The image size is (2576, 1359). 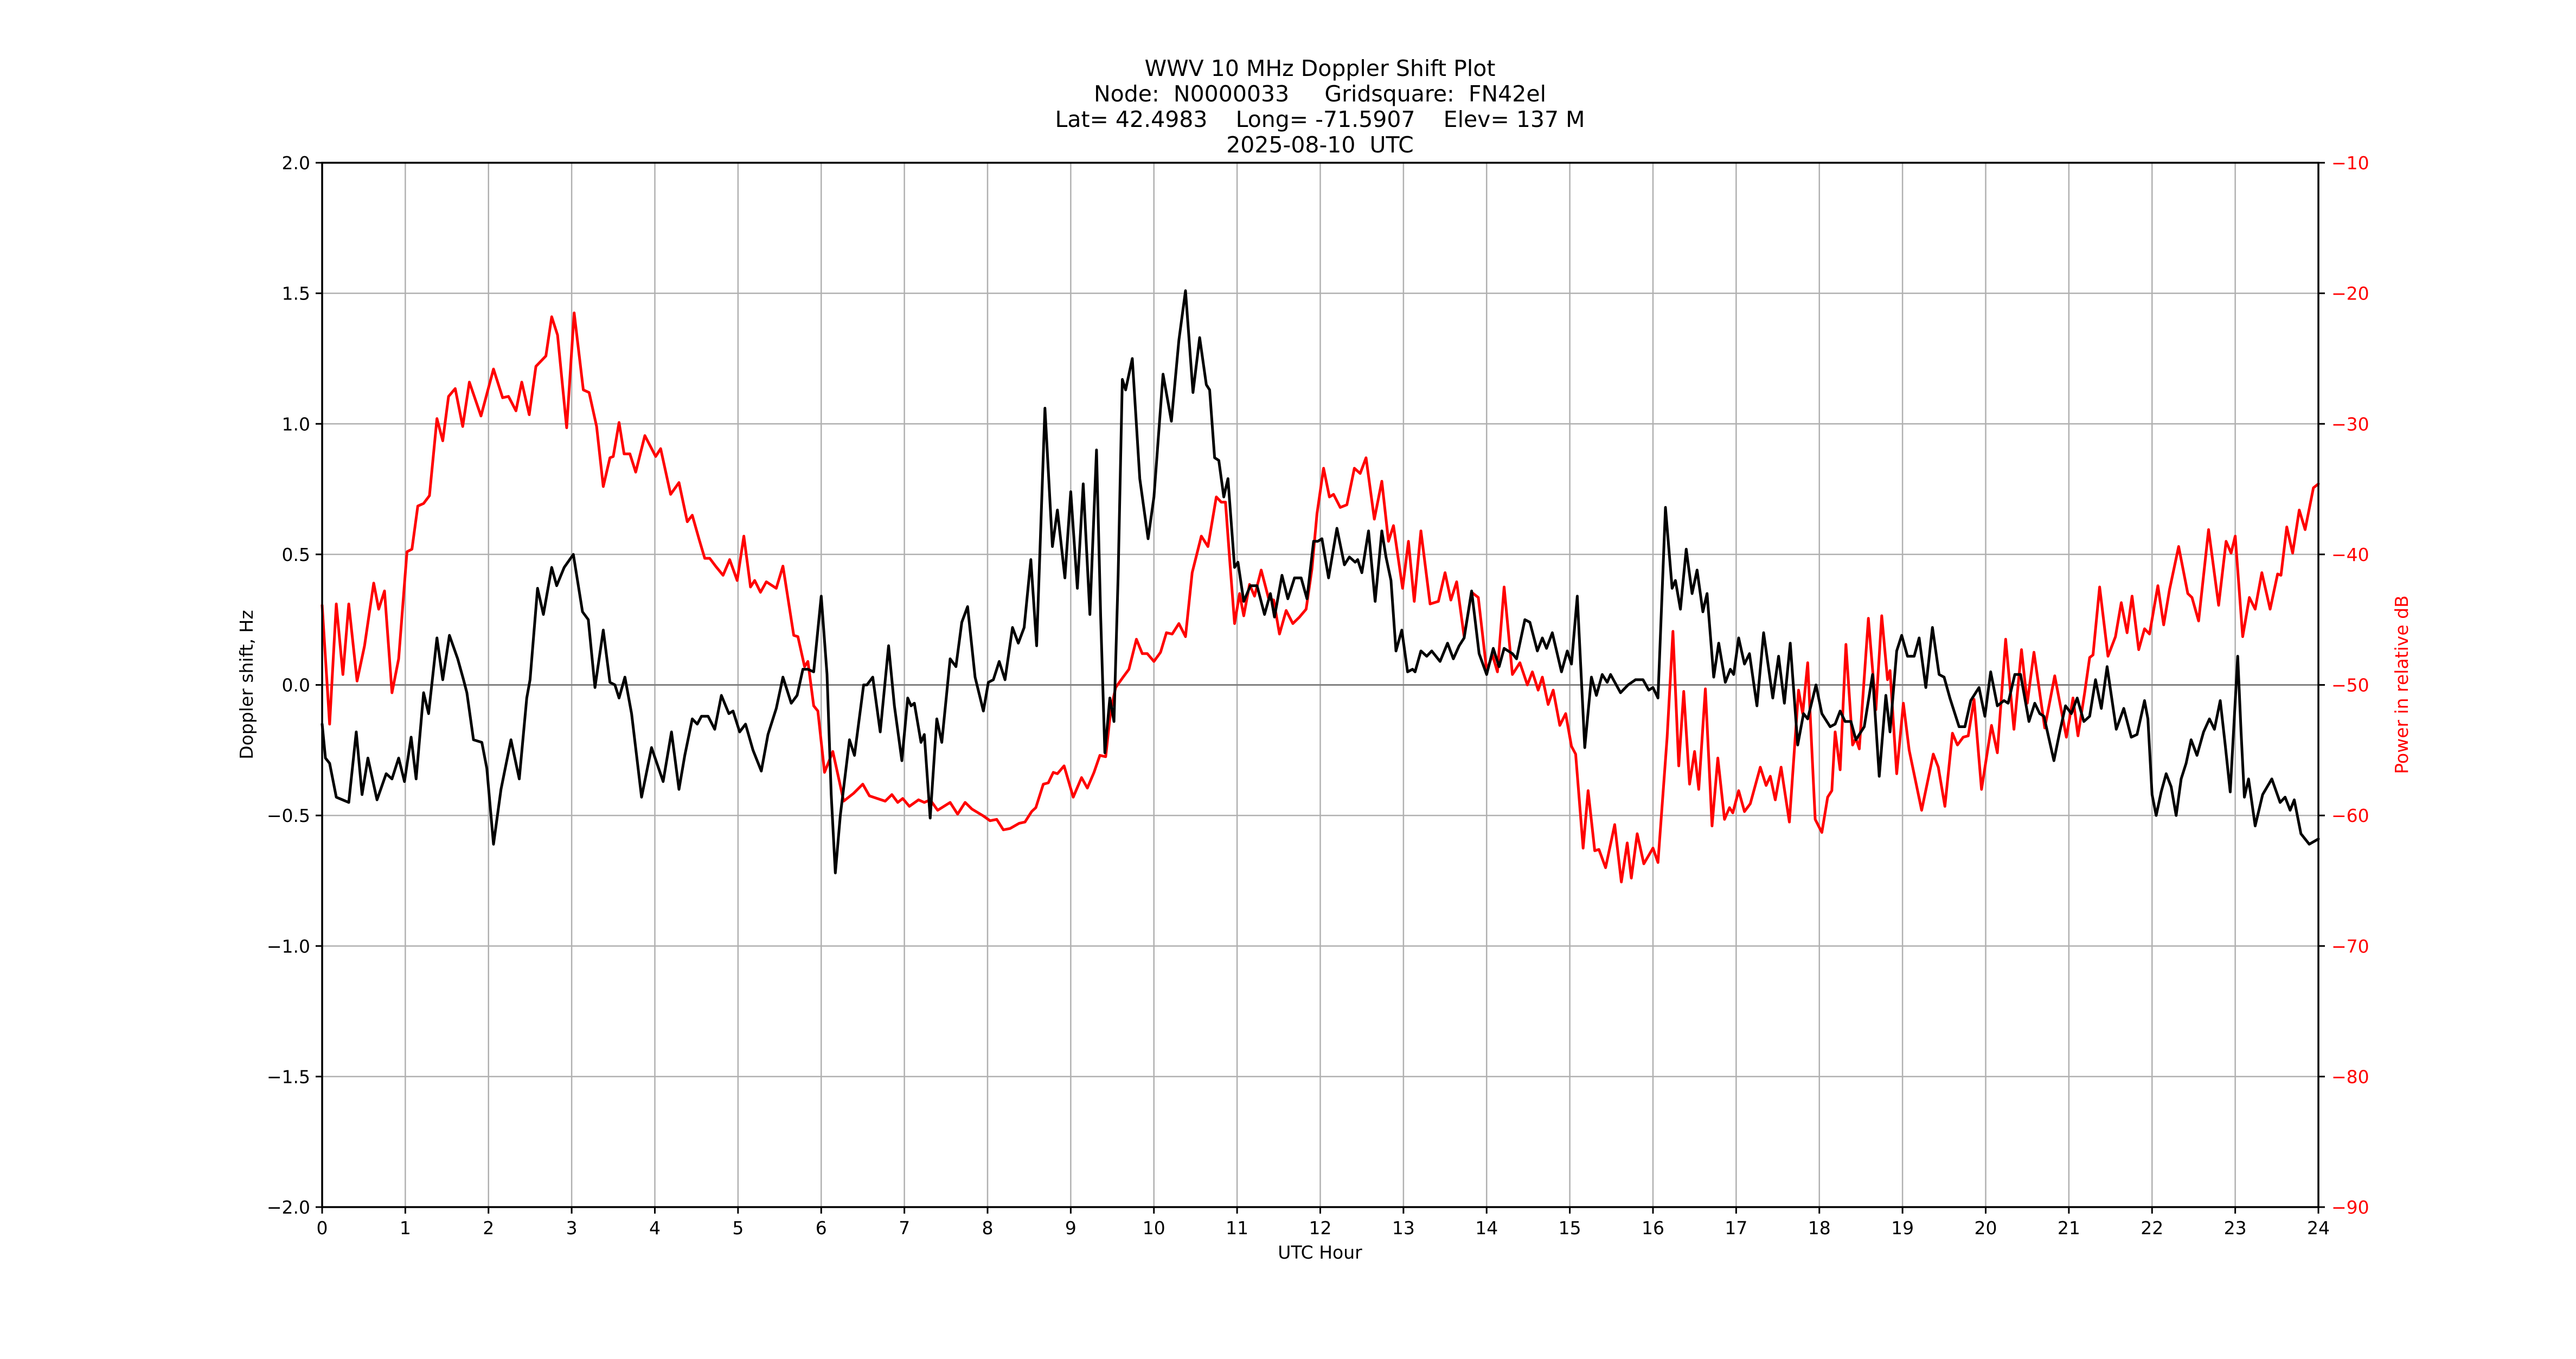 What do you see at coordinates (2318, 1228) in the screenshot?
I see `x-tick-label: 24` at bounding box center [2318, 1228].